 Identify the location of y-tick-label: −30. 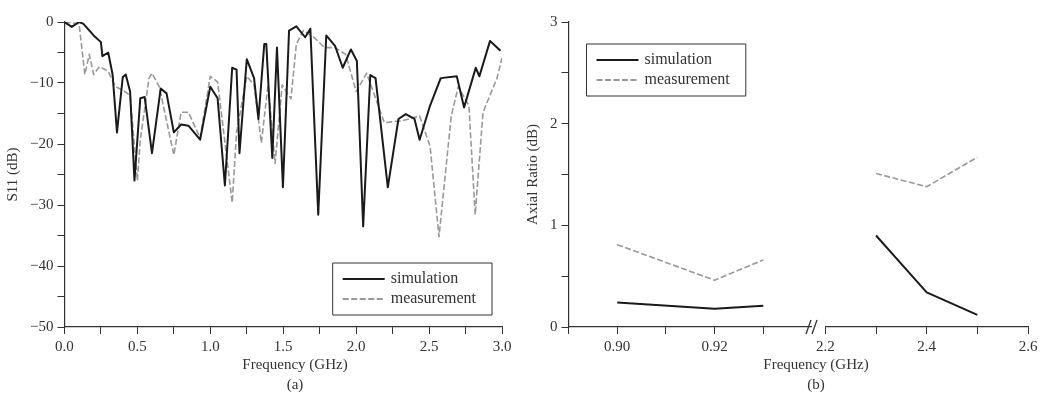
(41, 203).